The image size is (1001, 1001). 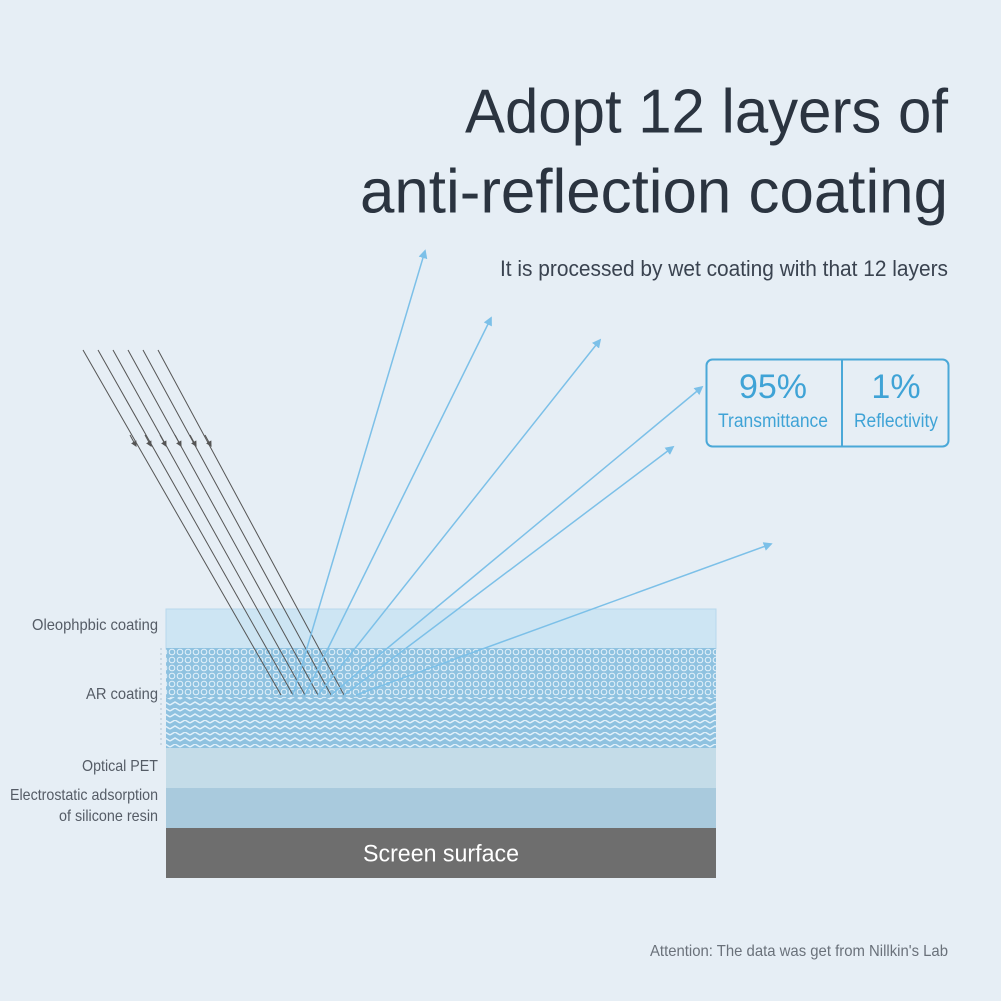 What do you see at coordinates (95, 625) in the screenshot?
I see `layer-label: Oleophpbic coating` at bounding box center [95, 625].